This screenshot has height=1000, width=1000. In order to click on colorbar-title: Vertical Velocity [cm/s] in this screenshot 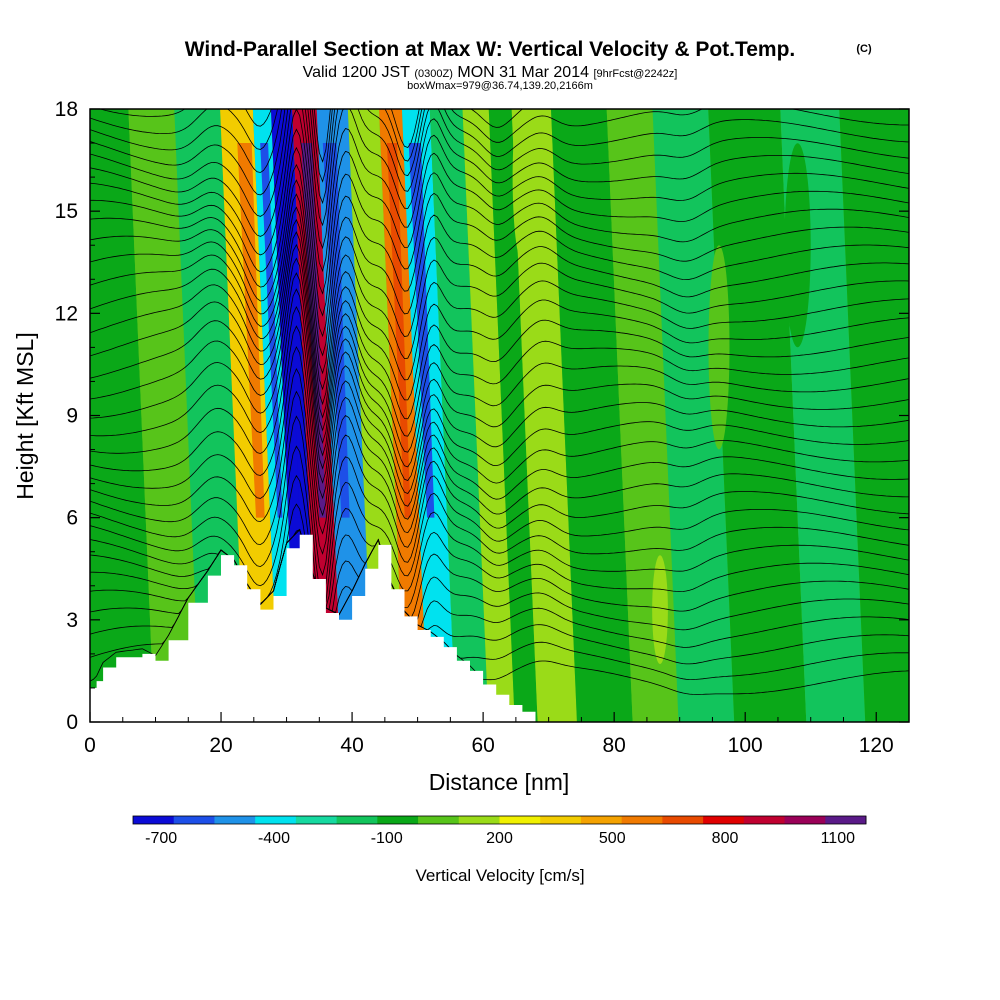, I will do `click(499, 875)`.